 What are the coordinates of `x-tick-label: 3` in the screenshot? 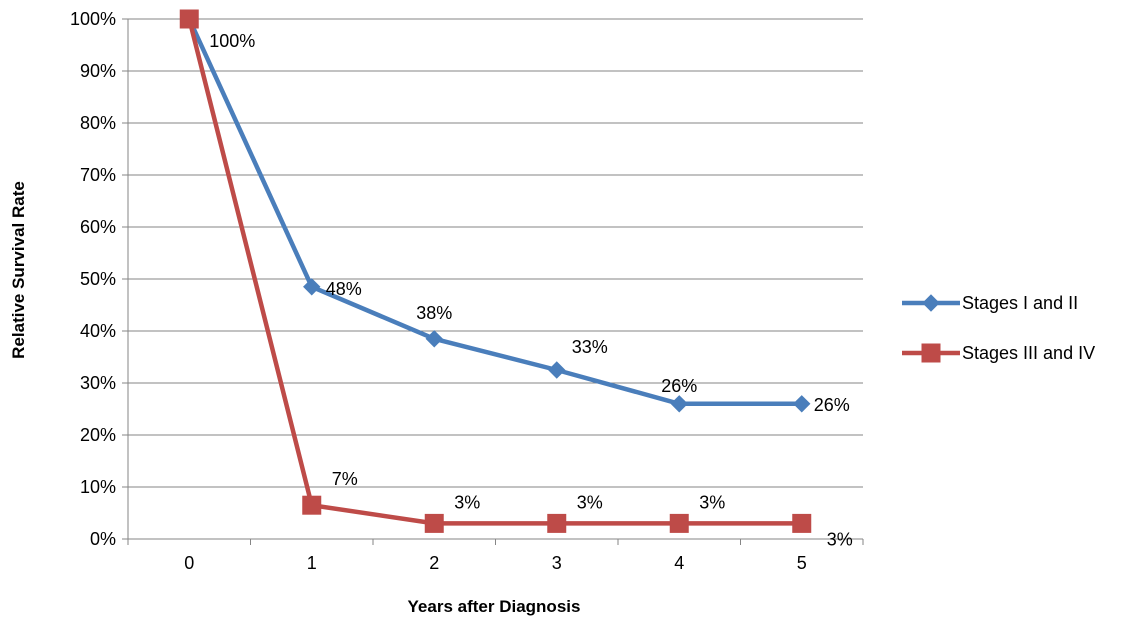 It's located at (557, 563).